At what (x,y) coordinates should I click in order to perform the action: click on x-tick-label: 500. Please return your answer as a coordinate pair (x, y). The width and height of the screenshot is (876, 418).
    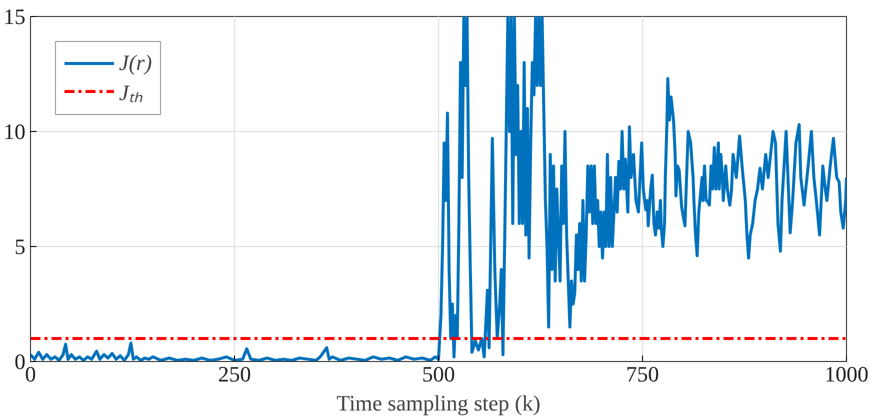
    Looking at the image, I should click on (438, 374).